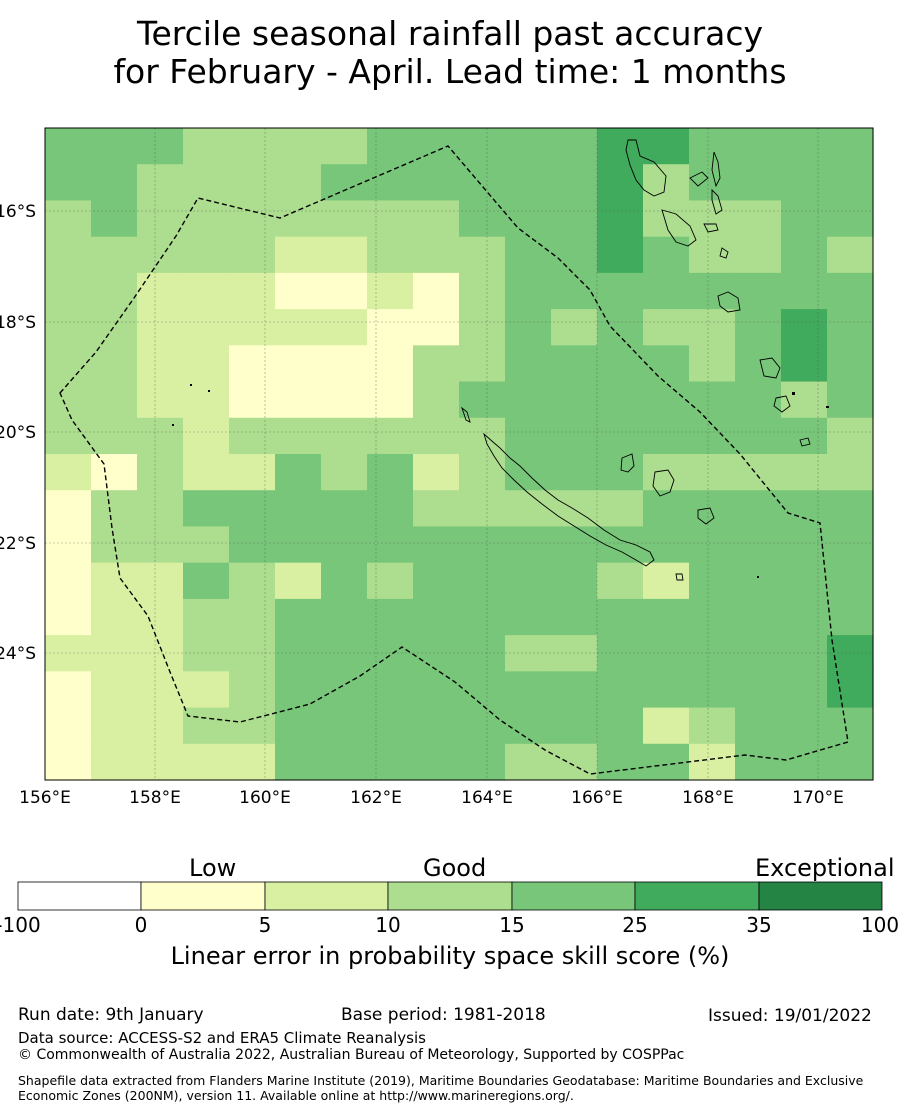 Image resolution: width=900 pixels, height=1110 pixels. I want to click on isle-of-pines, so click(679, 577).